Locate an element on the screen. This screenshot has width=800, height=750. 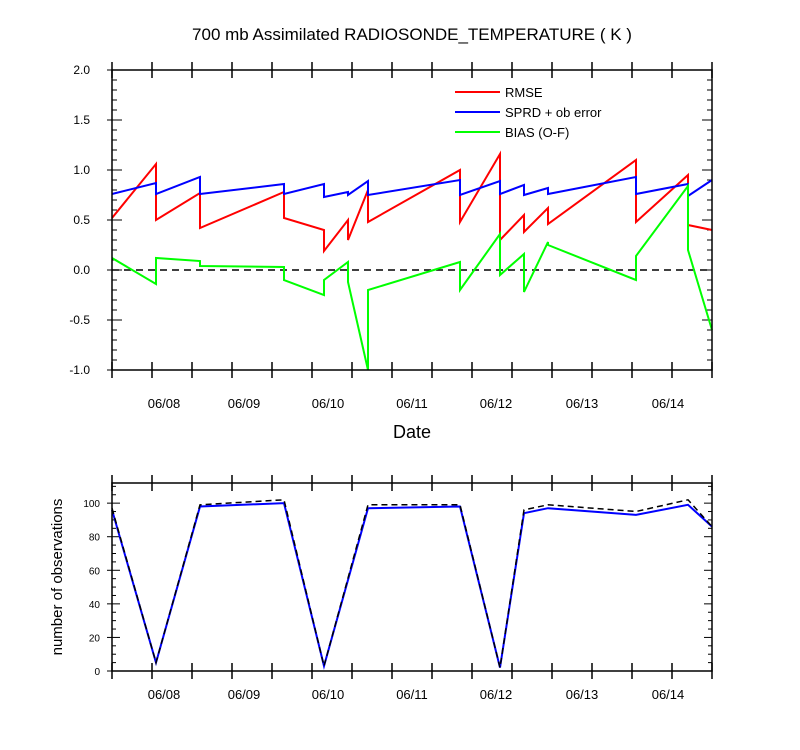
bottom-y-tick-labels: 0 20 40 60 80 100 is located at coordinates (91, 588).